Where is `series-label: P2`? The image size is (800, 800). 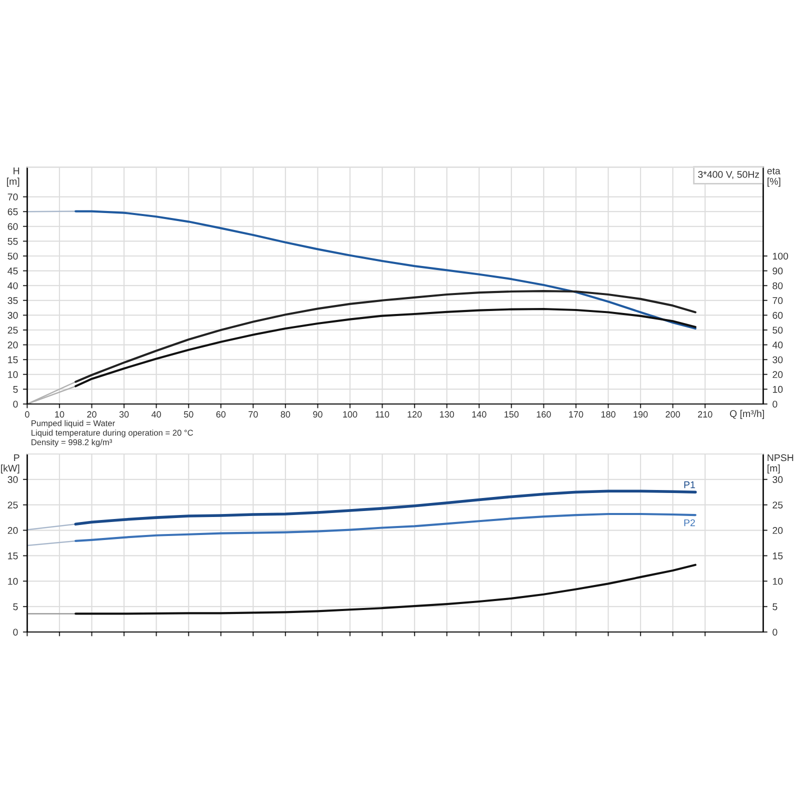 series-label: P2 is located at coordinates (689, 522).